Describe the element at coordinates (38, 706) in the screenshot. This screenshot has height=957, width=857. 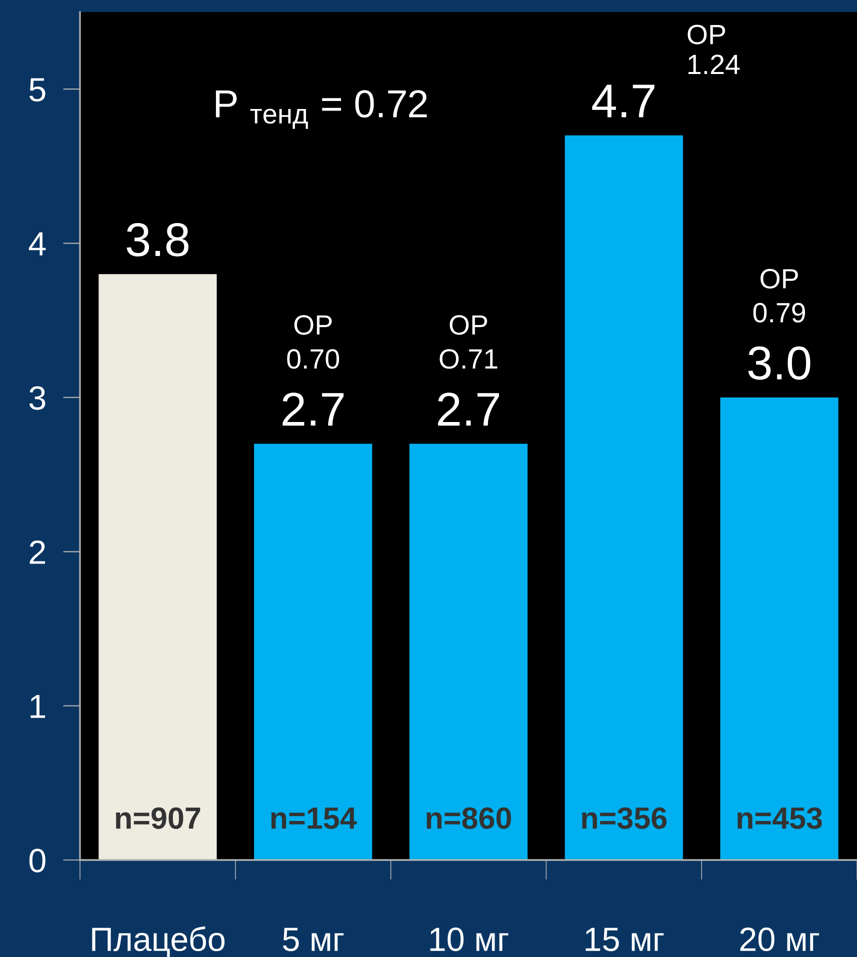
I see `y-tick-label: 1` at that location.